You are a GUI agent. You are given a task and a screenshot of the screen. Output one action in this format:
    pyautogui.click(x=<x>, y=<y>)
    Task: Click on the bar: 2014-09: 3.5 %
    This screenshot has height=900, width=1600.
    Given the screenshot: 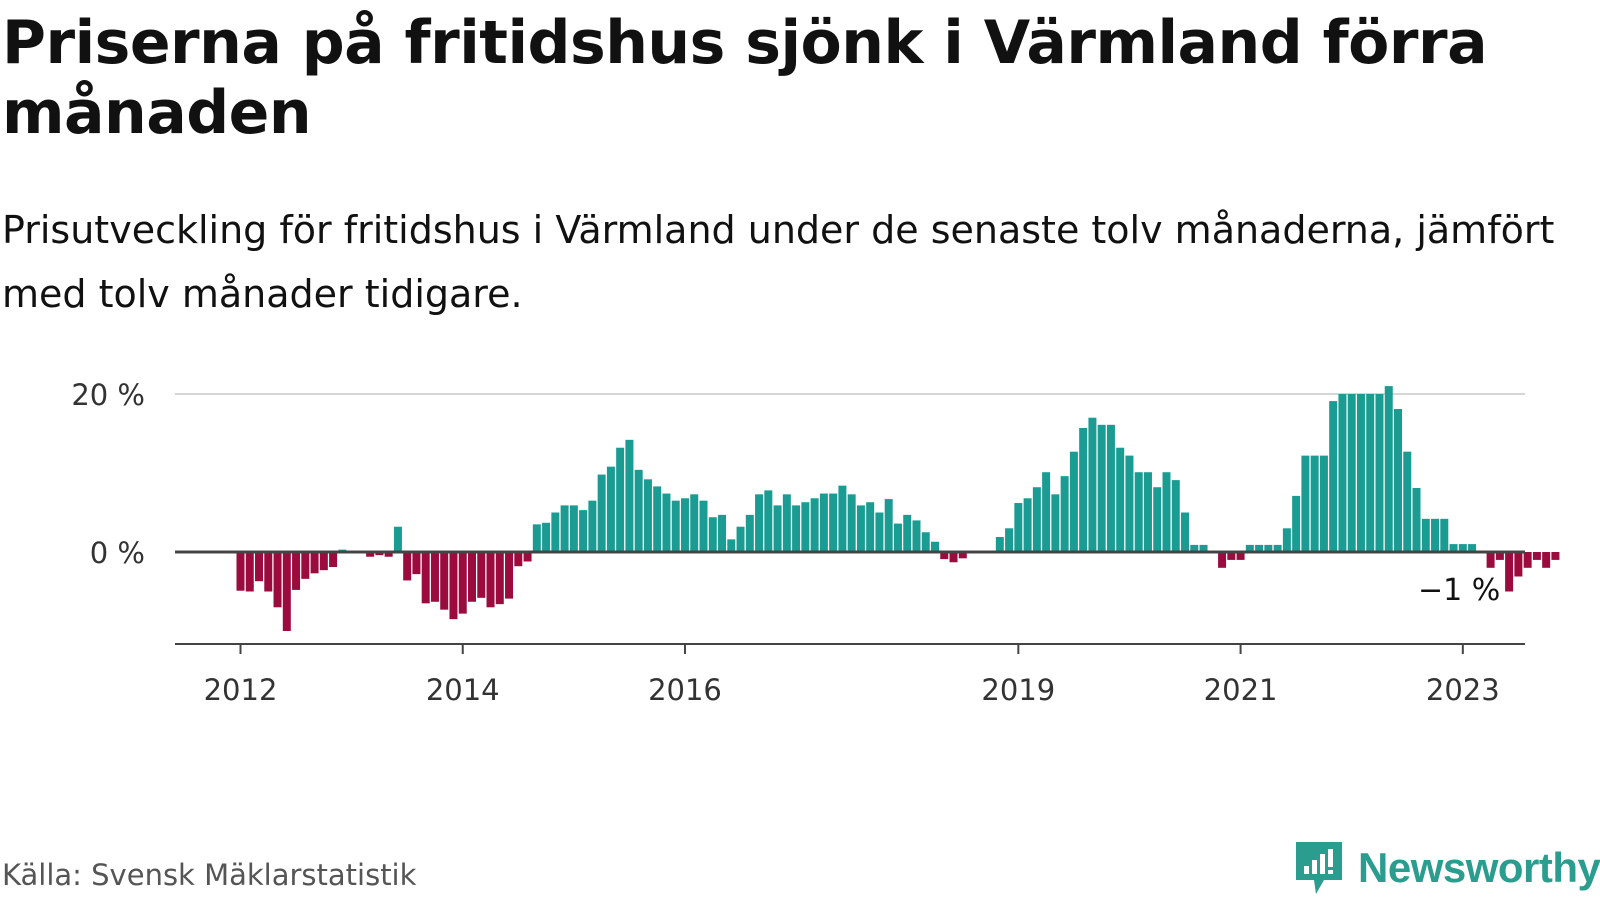 What is the action you would take?
    pyautogui.click(x=536, y=538)
    